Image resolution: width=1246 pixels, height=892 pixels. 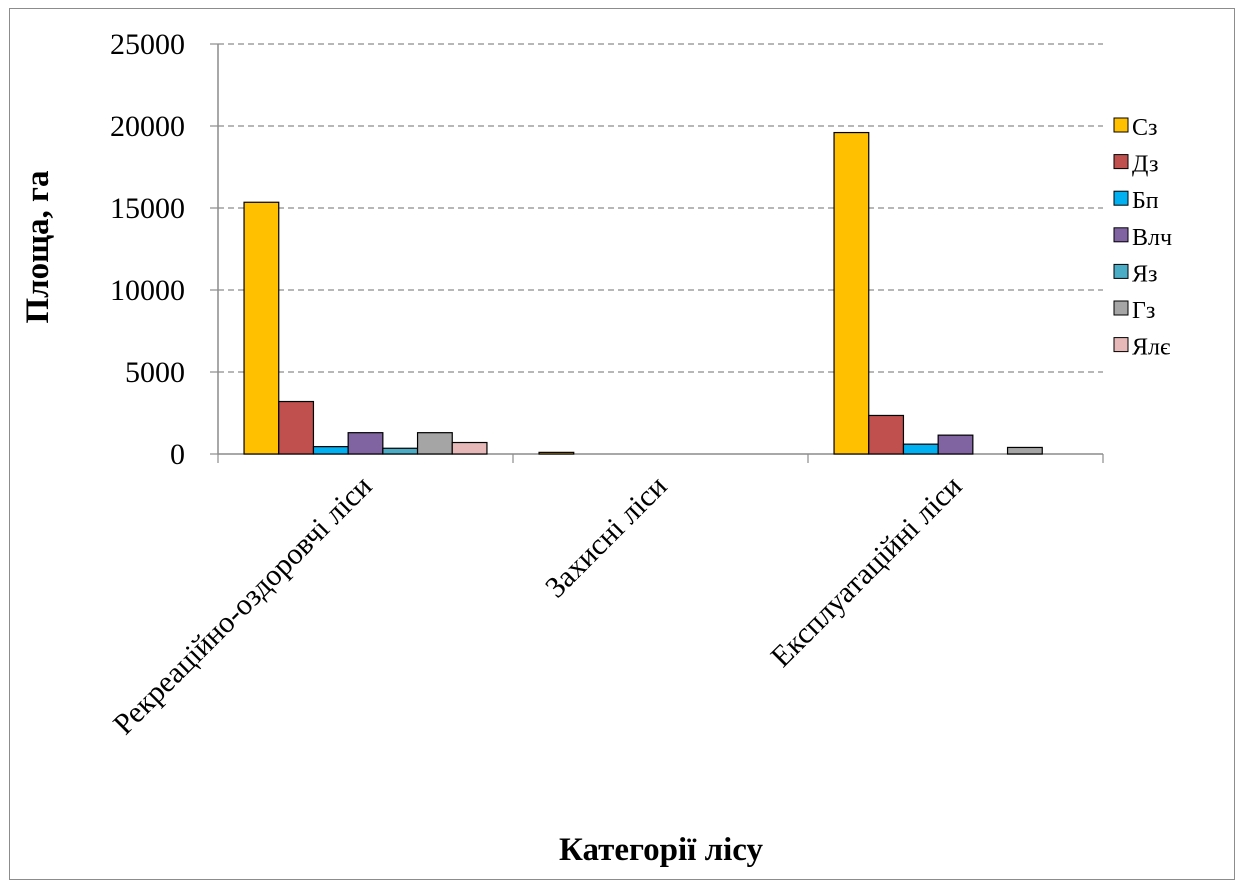 What do you see at coordinates (1145, 201) in the screenshot?
I see `legend-label: Бп` at bounding box center [1145, 201].